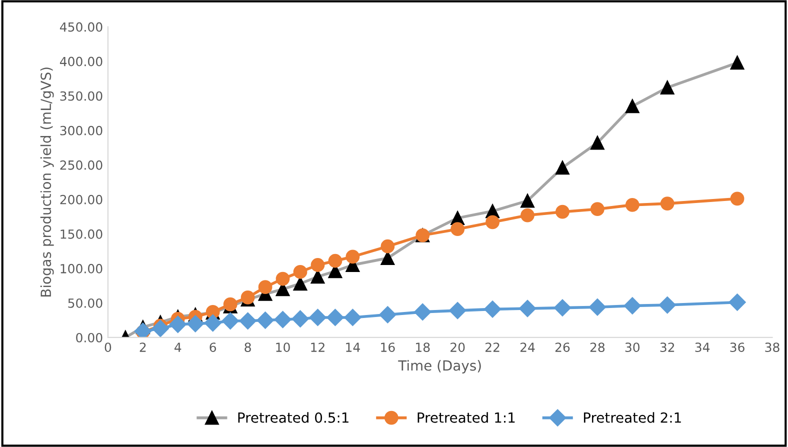  Describe the element at coordinates (47, 182) in the screenshot. I see `y-axis-title: Biogas production yield (mL/gVS)` at that location.